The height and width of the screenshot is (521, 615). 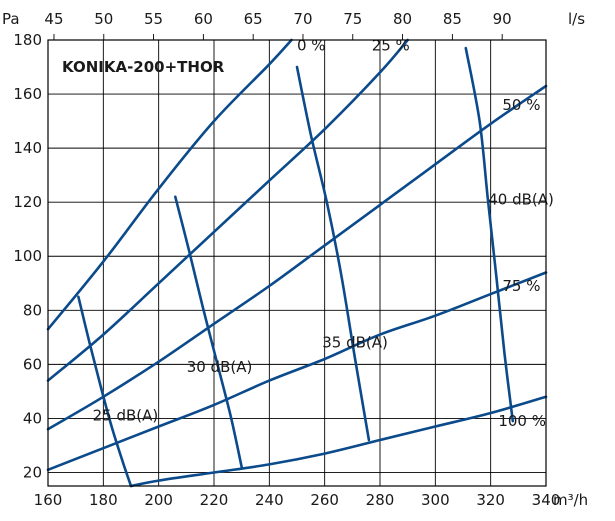 I want to click on y-tick-label: 180, so click(x=27, y=40).